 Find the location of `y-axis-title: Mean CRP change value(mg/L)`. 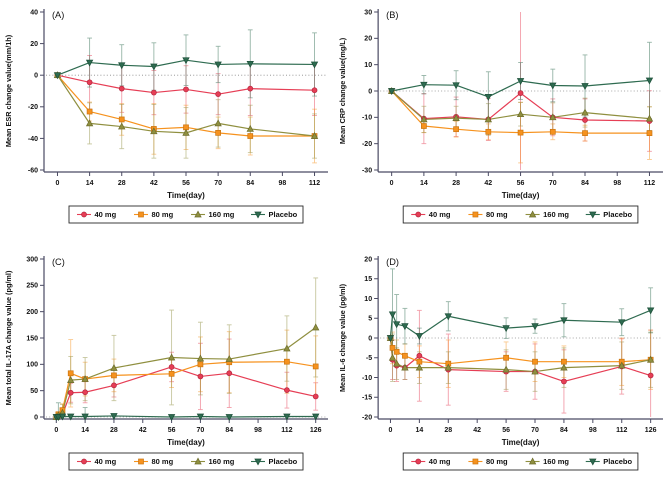

y-axis-title: Mean CRP change value(mg/L) is located at coordinates (342, 90).